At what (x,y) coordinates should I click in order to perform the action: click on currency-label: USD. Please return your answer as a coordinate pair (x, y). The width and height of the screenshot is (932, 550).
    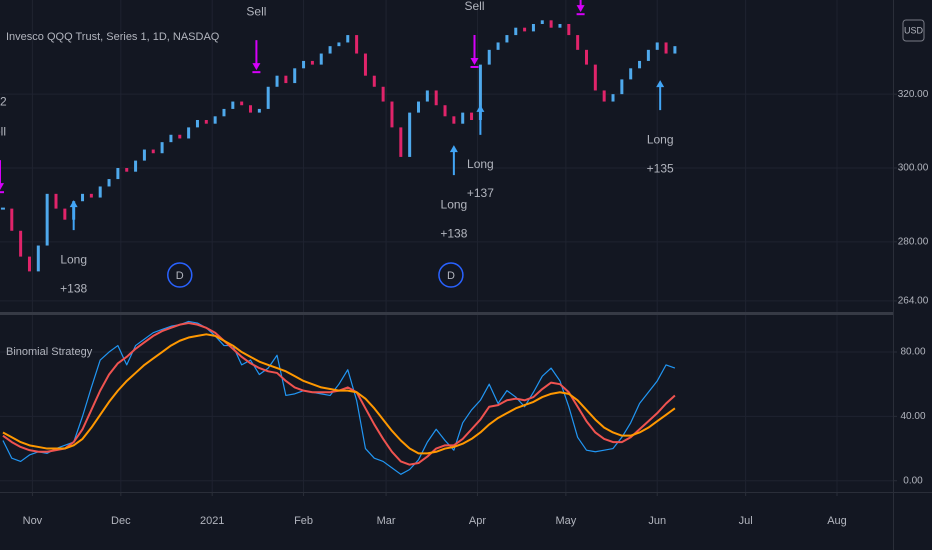
    Looking at the image, I should click on (914, 30).